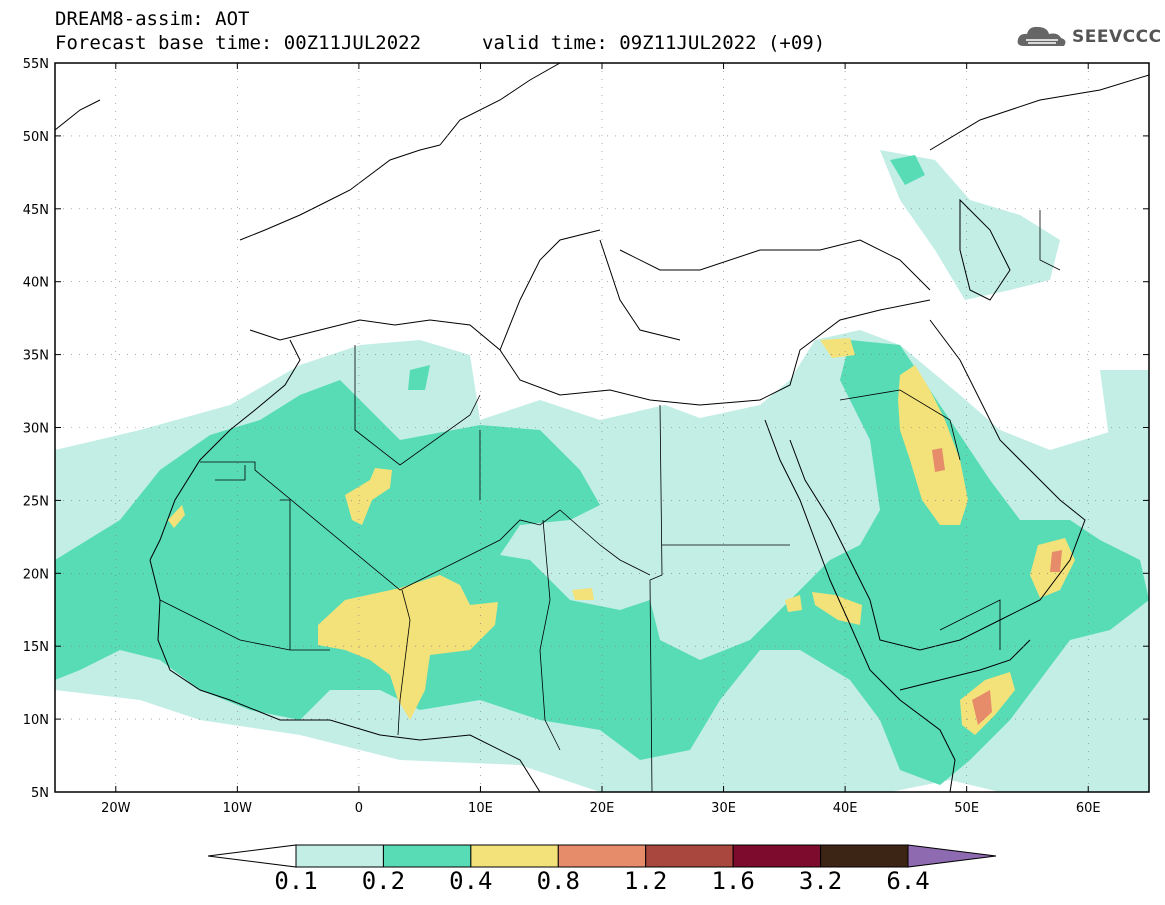 The image size is (1165, 905). What do you see at coordinates (723, 808) in the screenshot?
I see `lon-tick-label: 30E` at bounding box center [723, 808].